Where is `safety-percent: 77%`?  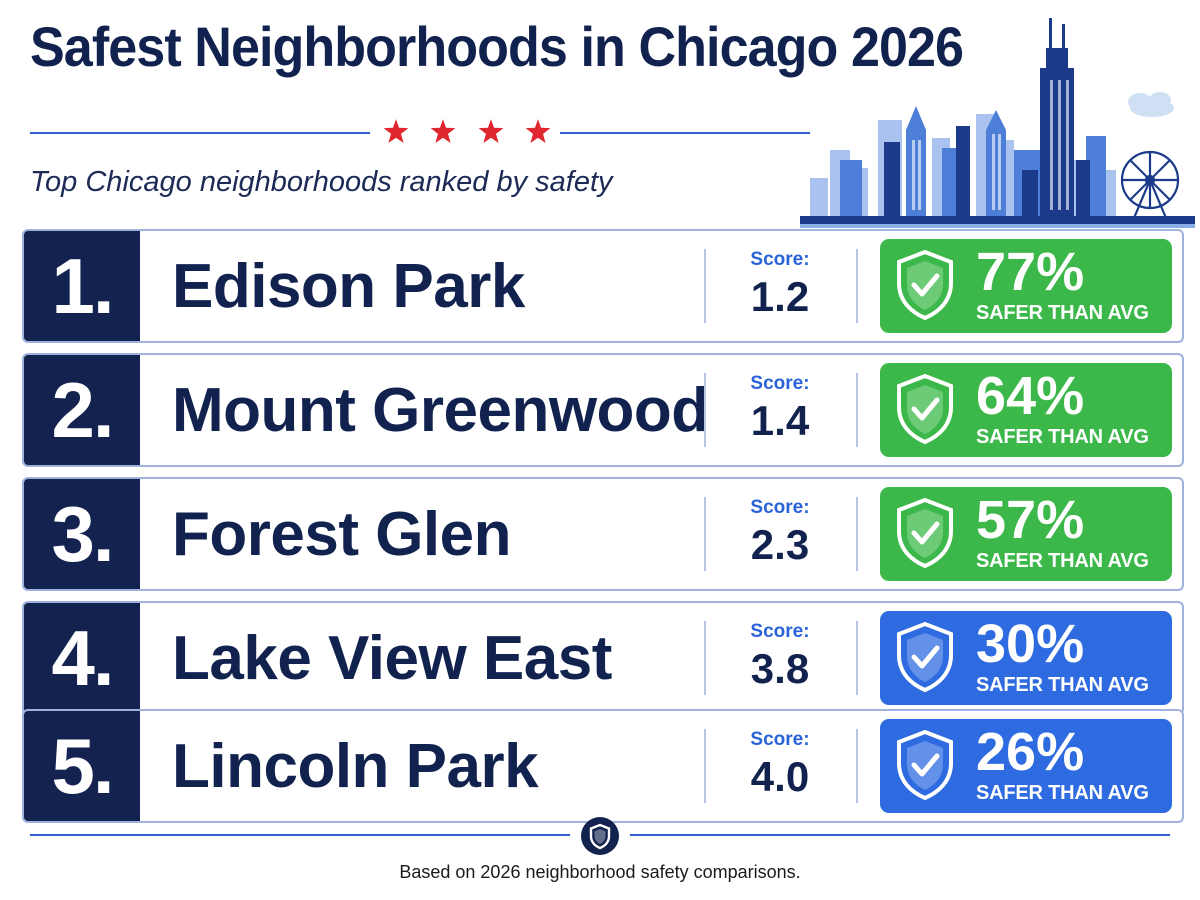 safety-percent: 77% is located at coordinates (1030, 272).